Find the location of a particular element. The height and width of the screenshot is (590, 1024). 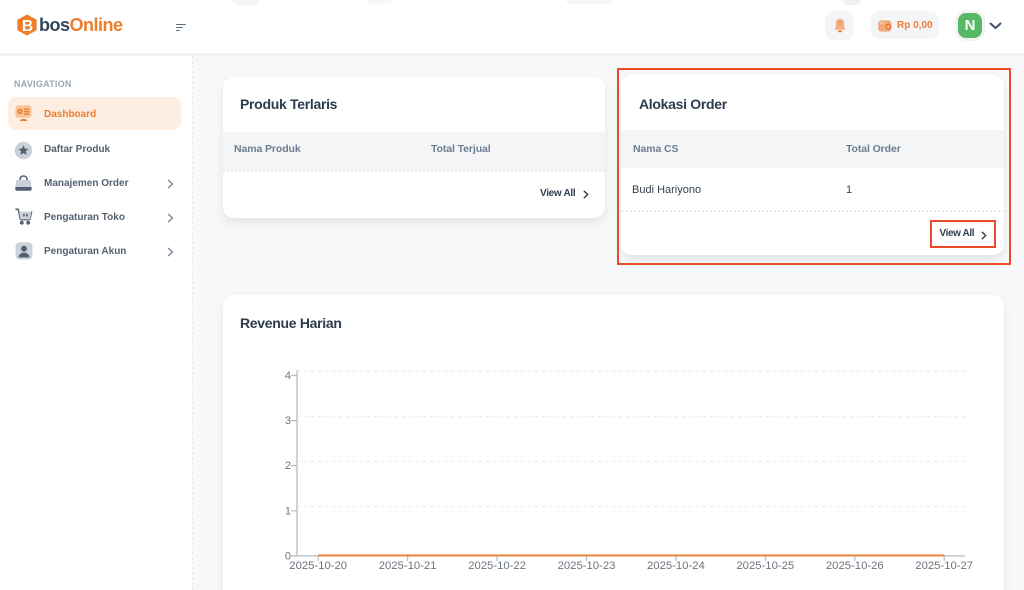

svg-text: 2025-10-21 is located at coordinates (408, 566).